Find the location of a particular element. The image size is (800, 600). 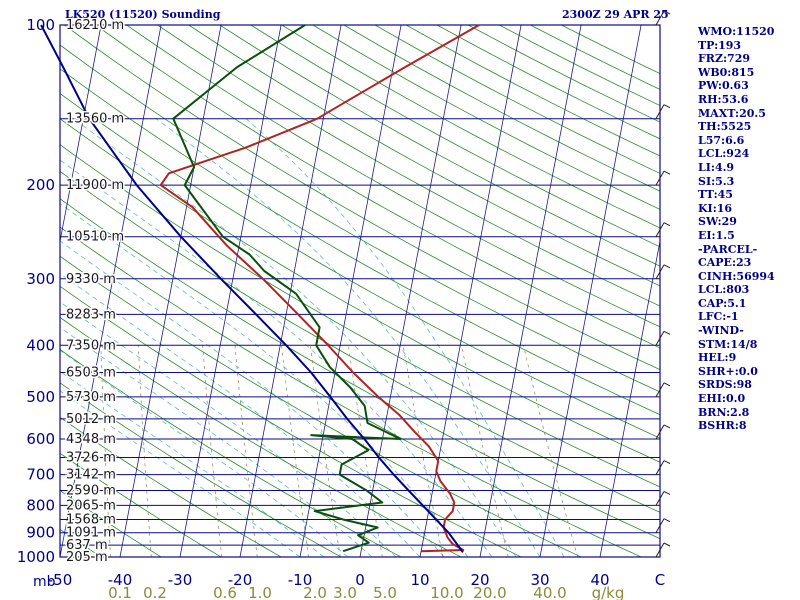

stat-parcel-lcl: LCL:803 is located at coordinates (724, 290).